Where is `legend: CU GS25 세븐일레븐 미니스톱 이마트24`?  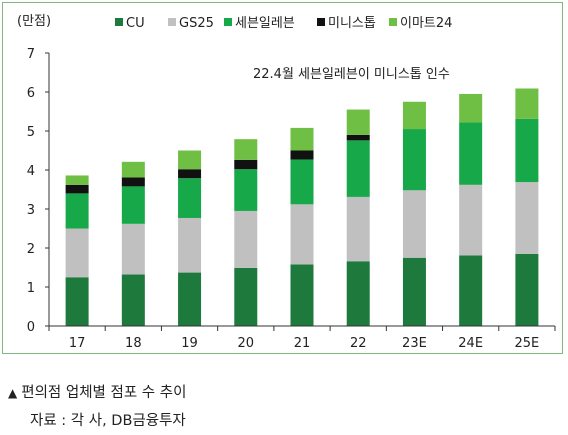 legend: CU GS25 세븐일레븐 미니스톱 이마트24 is located at coordinates (283, 23).